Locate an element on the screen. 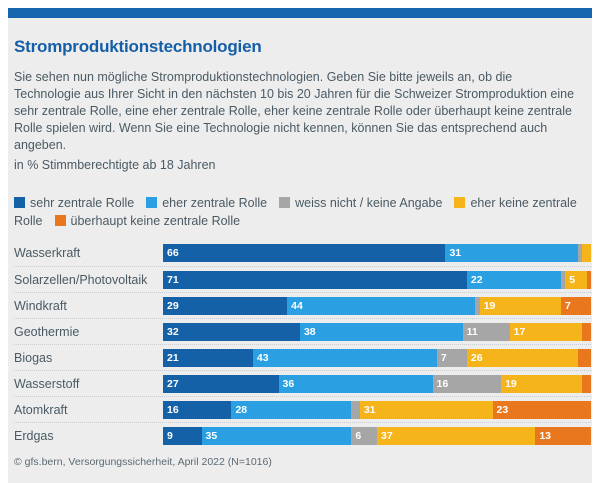 The height and width of the screenshot is (483, 600). bar-track: 16 28 31 23 is located at coordinates (377, 409).